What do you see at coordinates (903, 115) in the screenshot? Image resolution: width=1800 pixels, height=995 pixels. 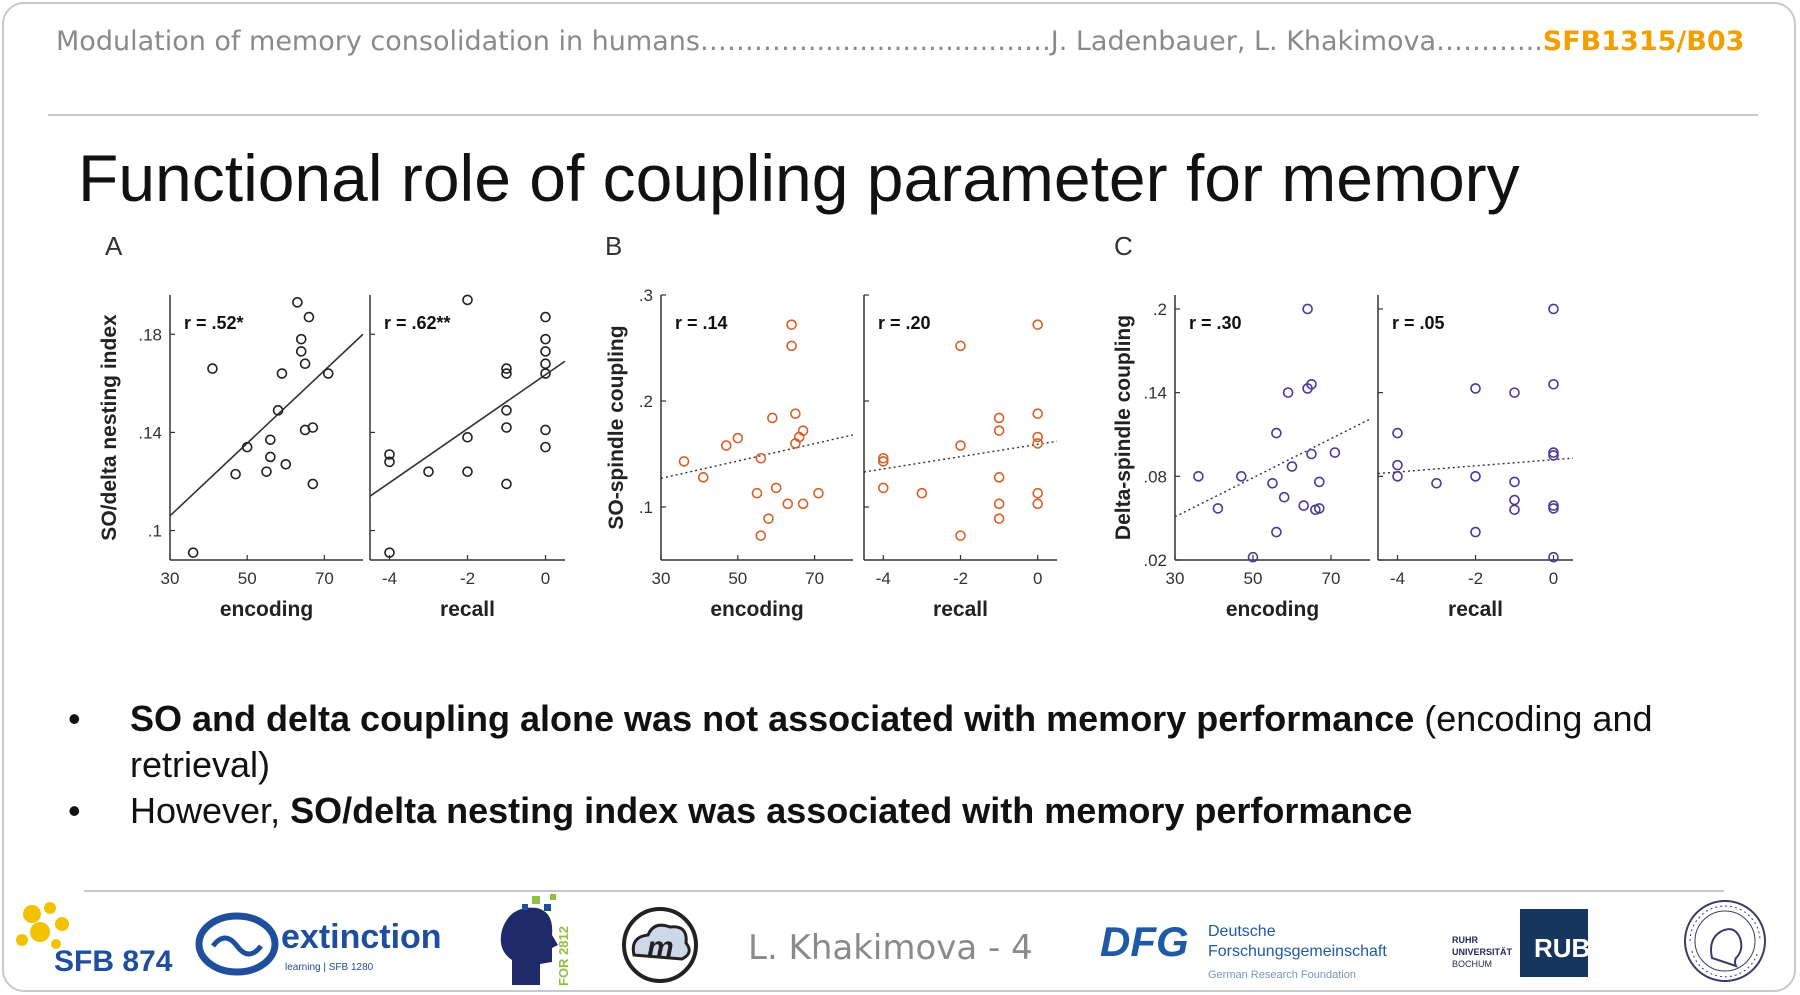 I see `header-divider` at bounding box center [903, 115].